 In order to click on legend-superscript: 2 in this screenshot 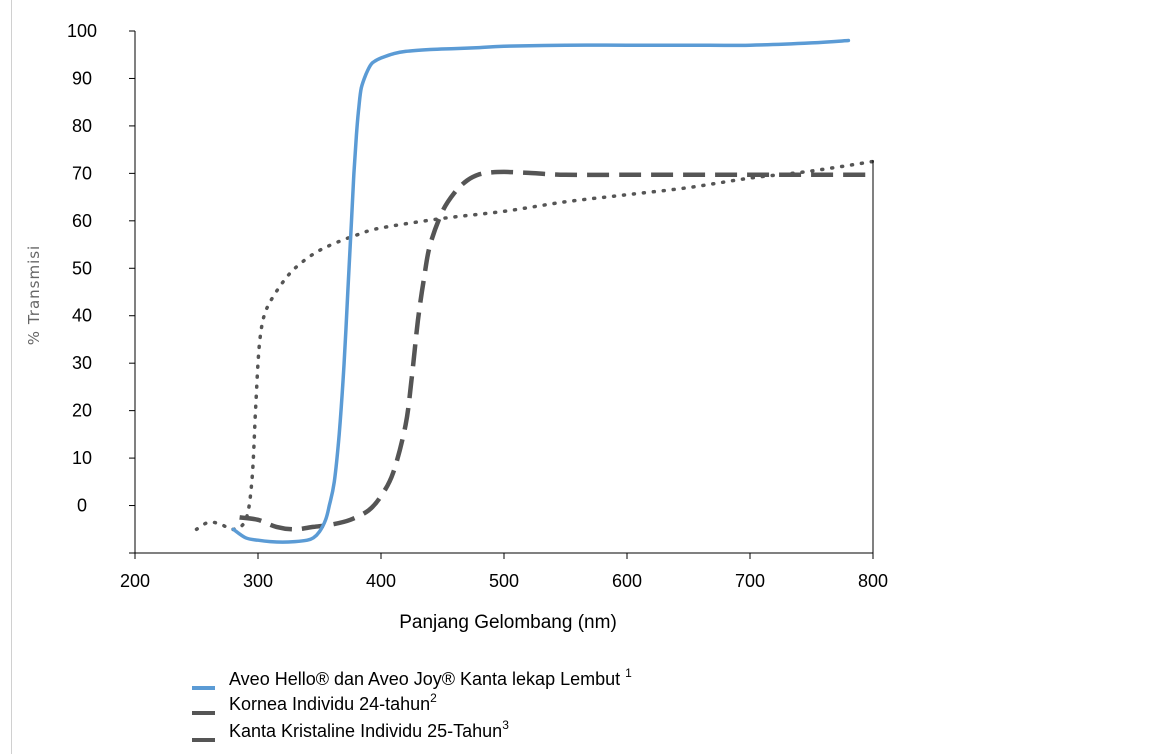, I will do `click(433, 698)`.